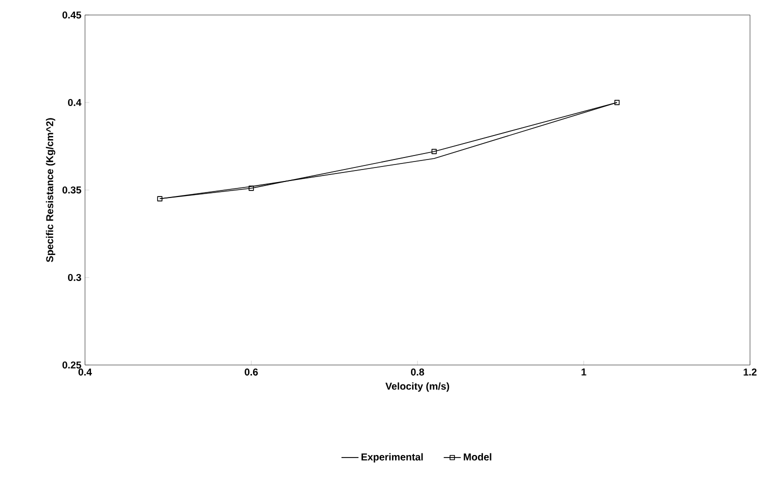  What do you see at coordinates (51, 190) in the screenshot?
I see `y-axis-title: Specific Resistance (Kg/cm^2)` at bounding box center [51, 190].